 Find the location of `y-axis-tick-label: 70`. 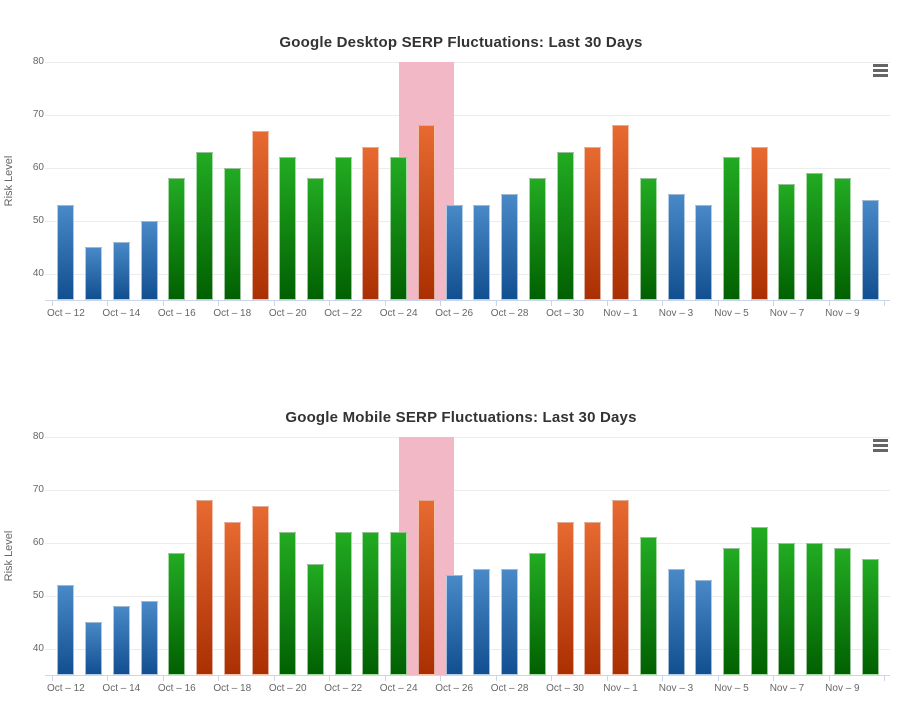

y-axis-tick-label: 70 is located at coordinates (38, 114).